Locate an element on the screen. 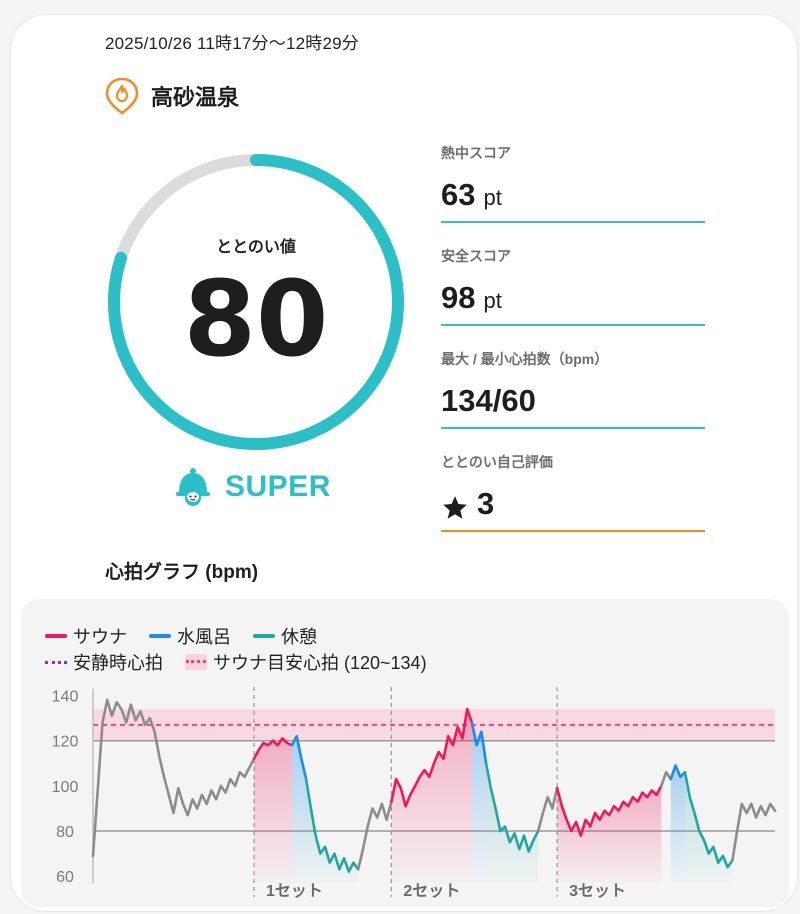 The image size is (800, 914). stat-safety-score: 安全スコア 98 pt is located at coordinates (573, 286).